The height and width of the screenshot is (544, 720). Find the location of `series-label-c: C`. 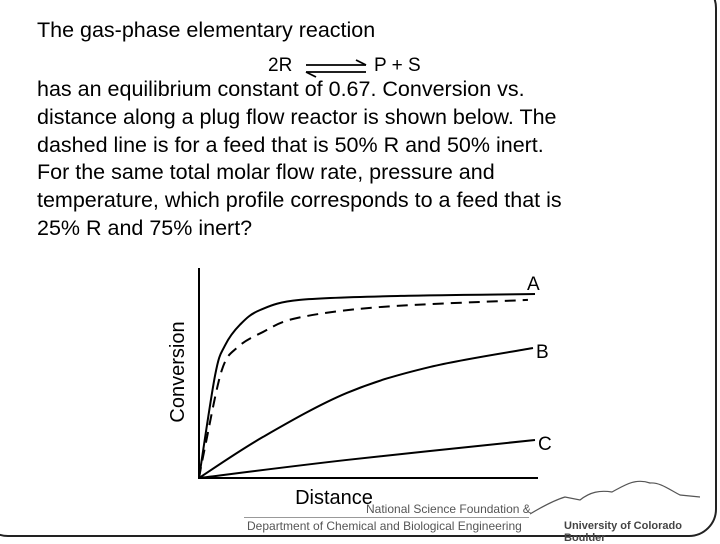

series-label-c: C is located at coordinates (545, 444).